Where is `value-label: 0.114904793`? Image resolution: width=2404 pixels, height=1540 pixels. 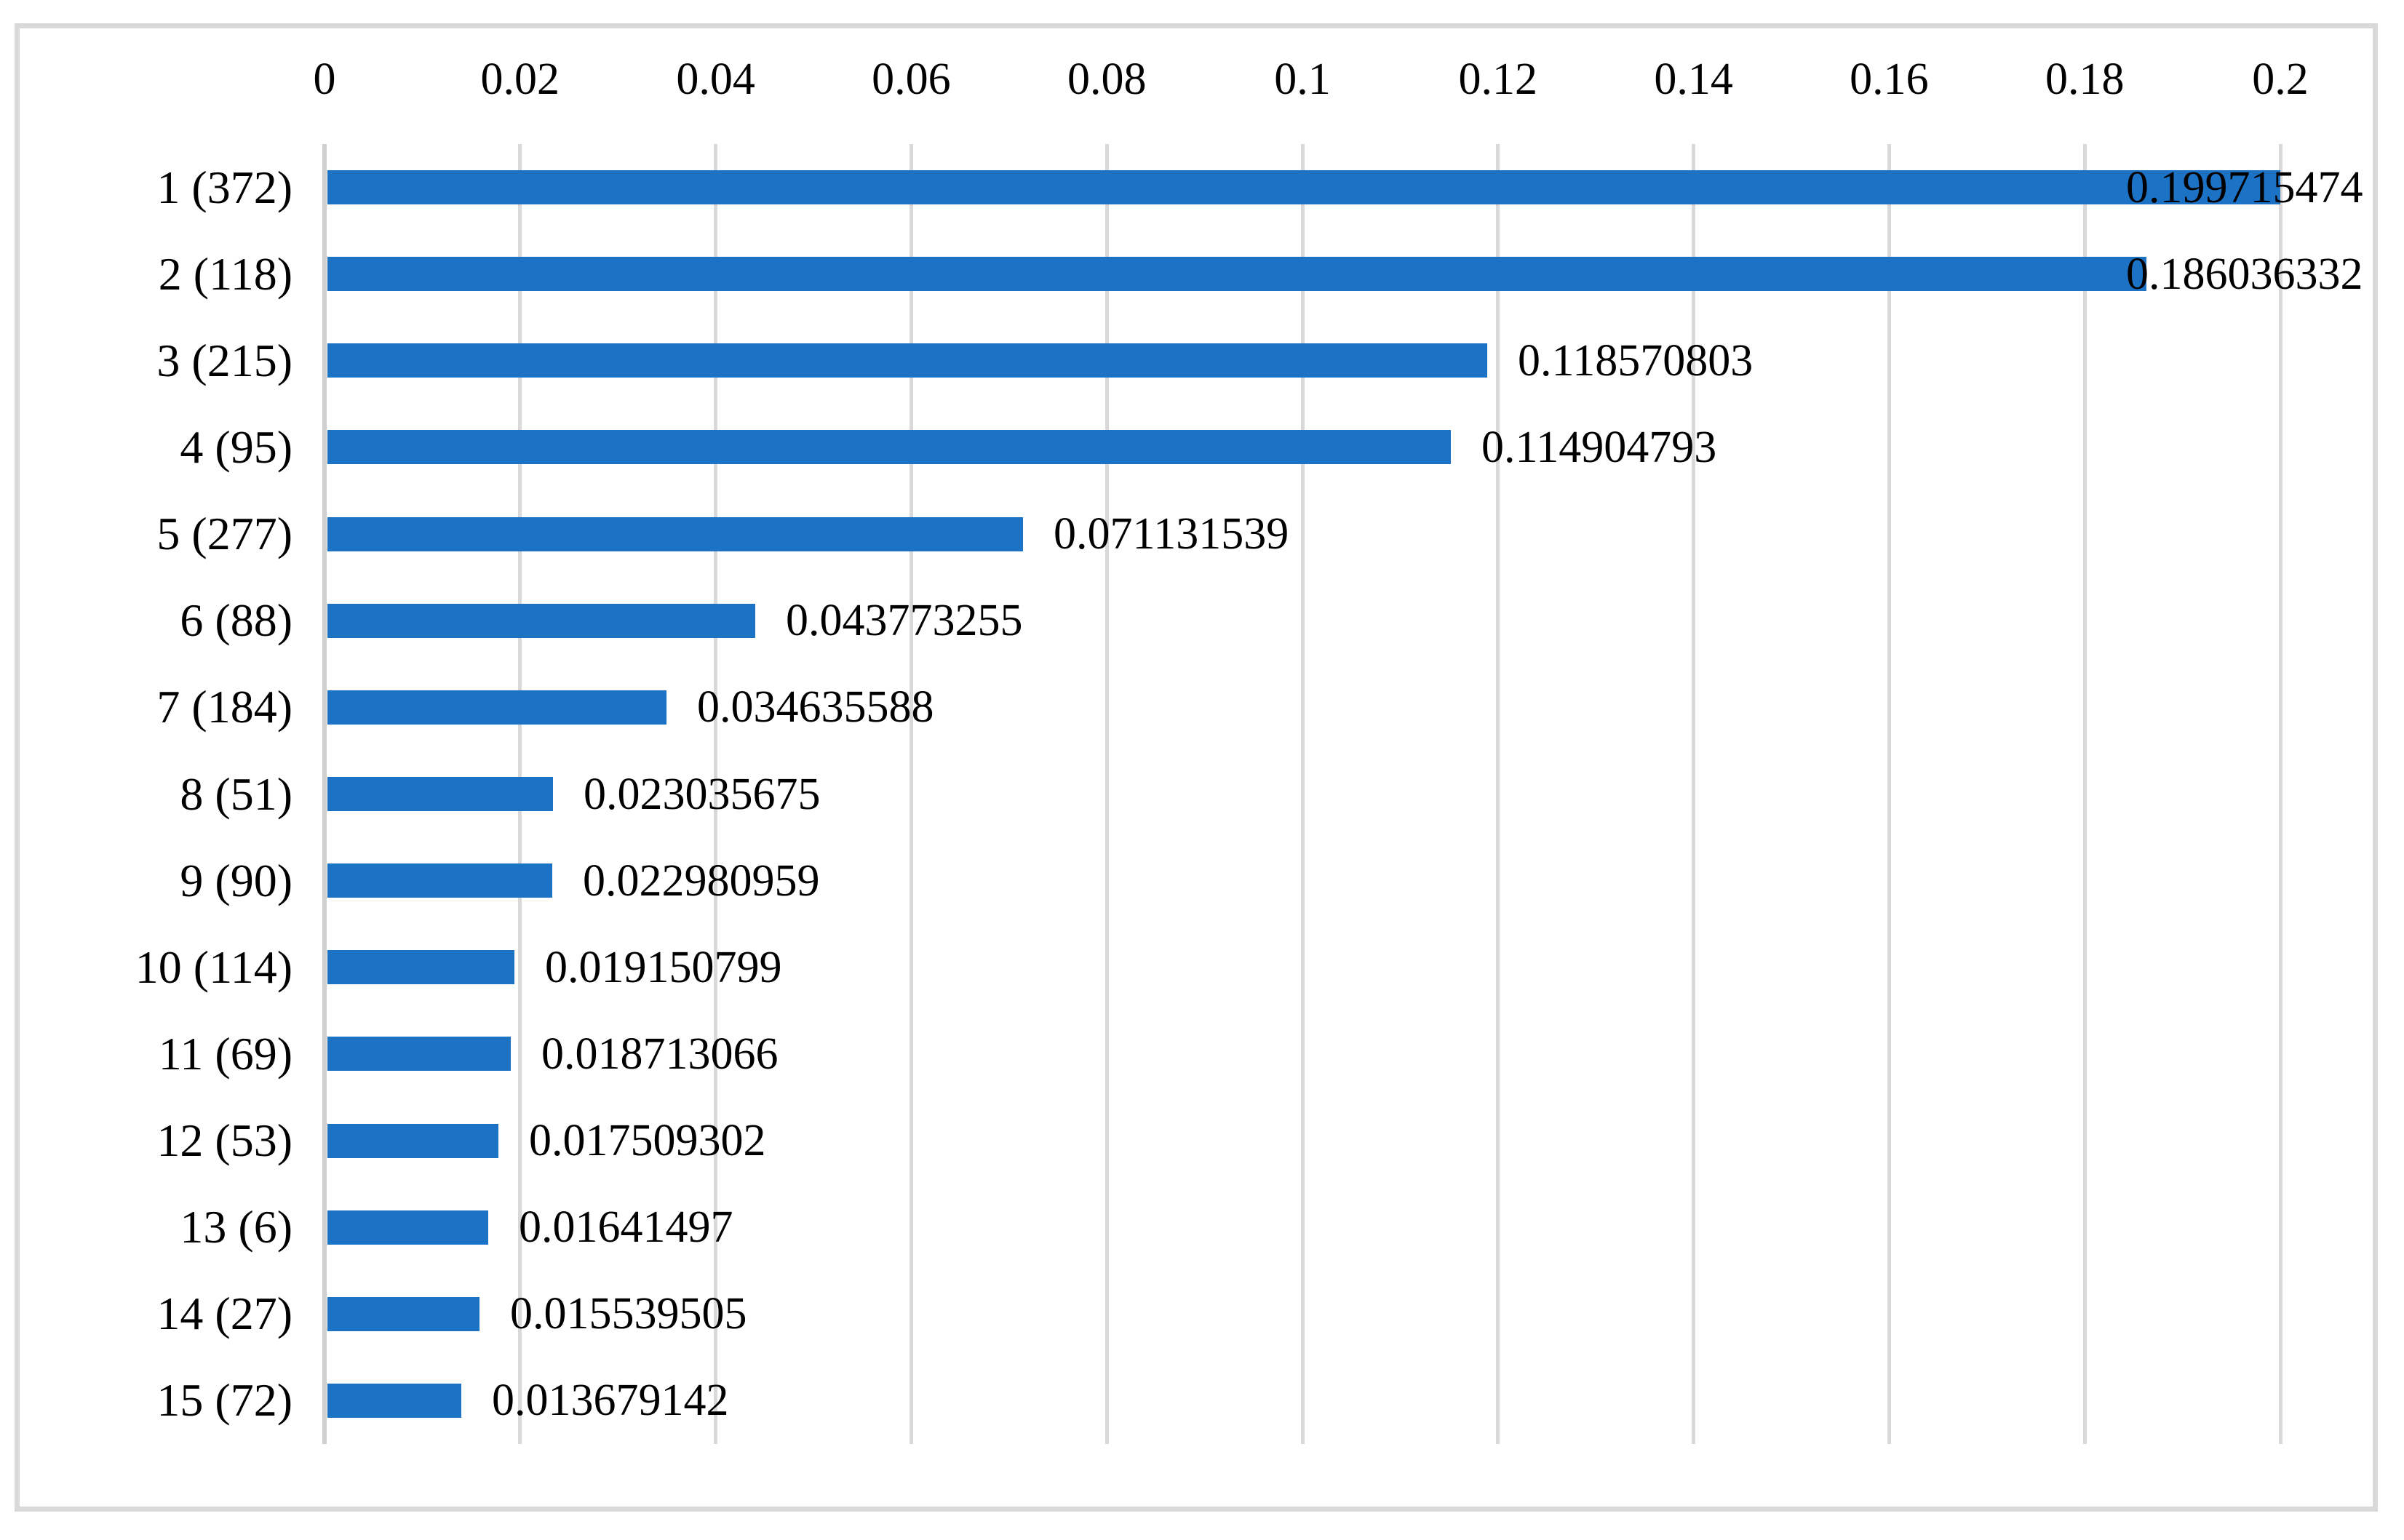
value-label: 0.114904793 is located at coordinates (1599, 447).